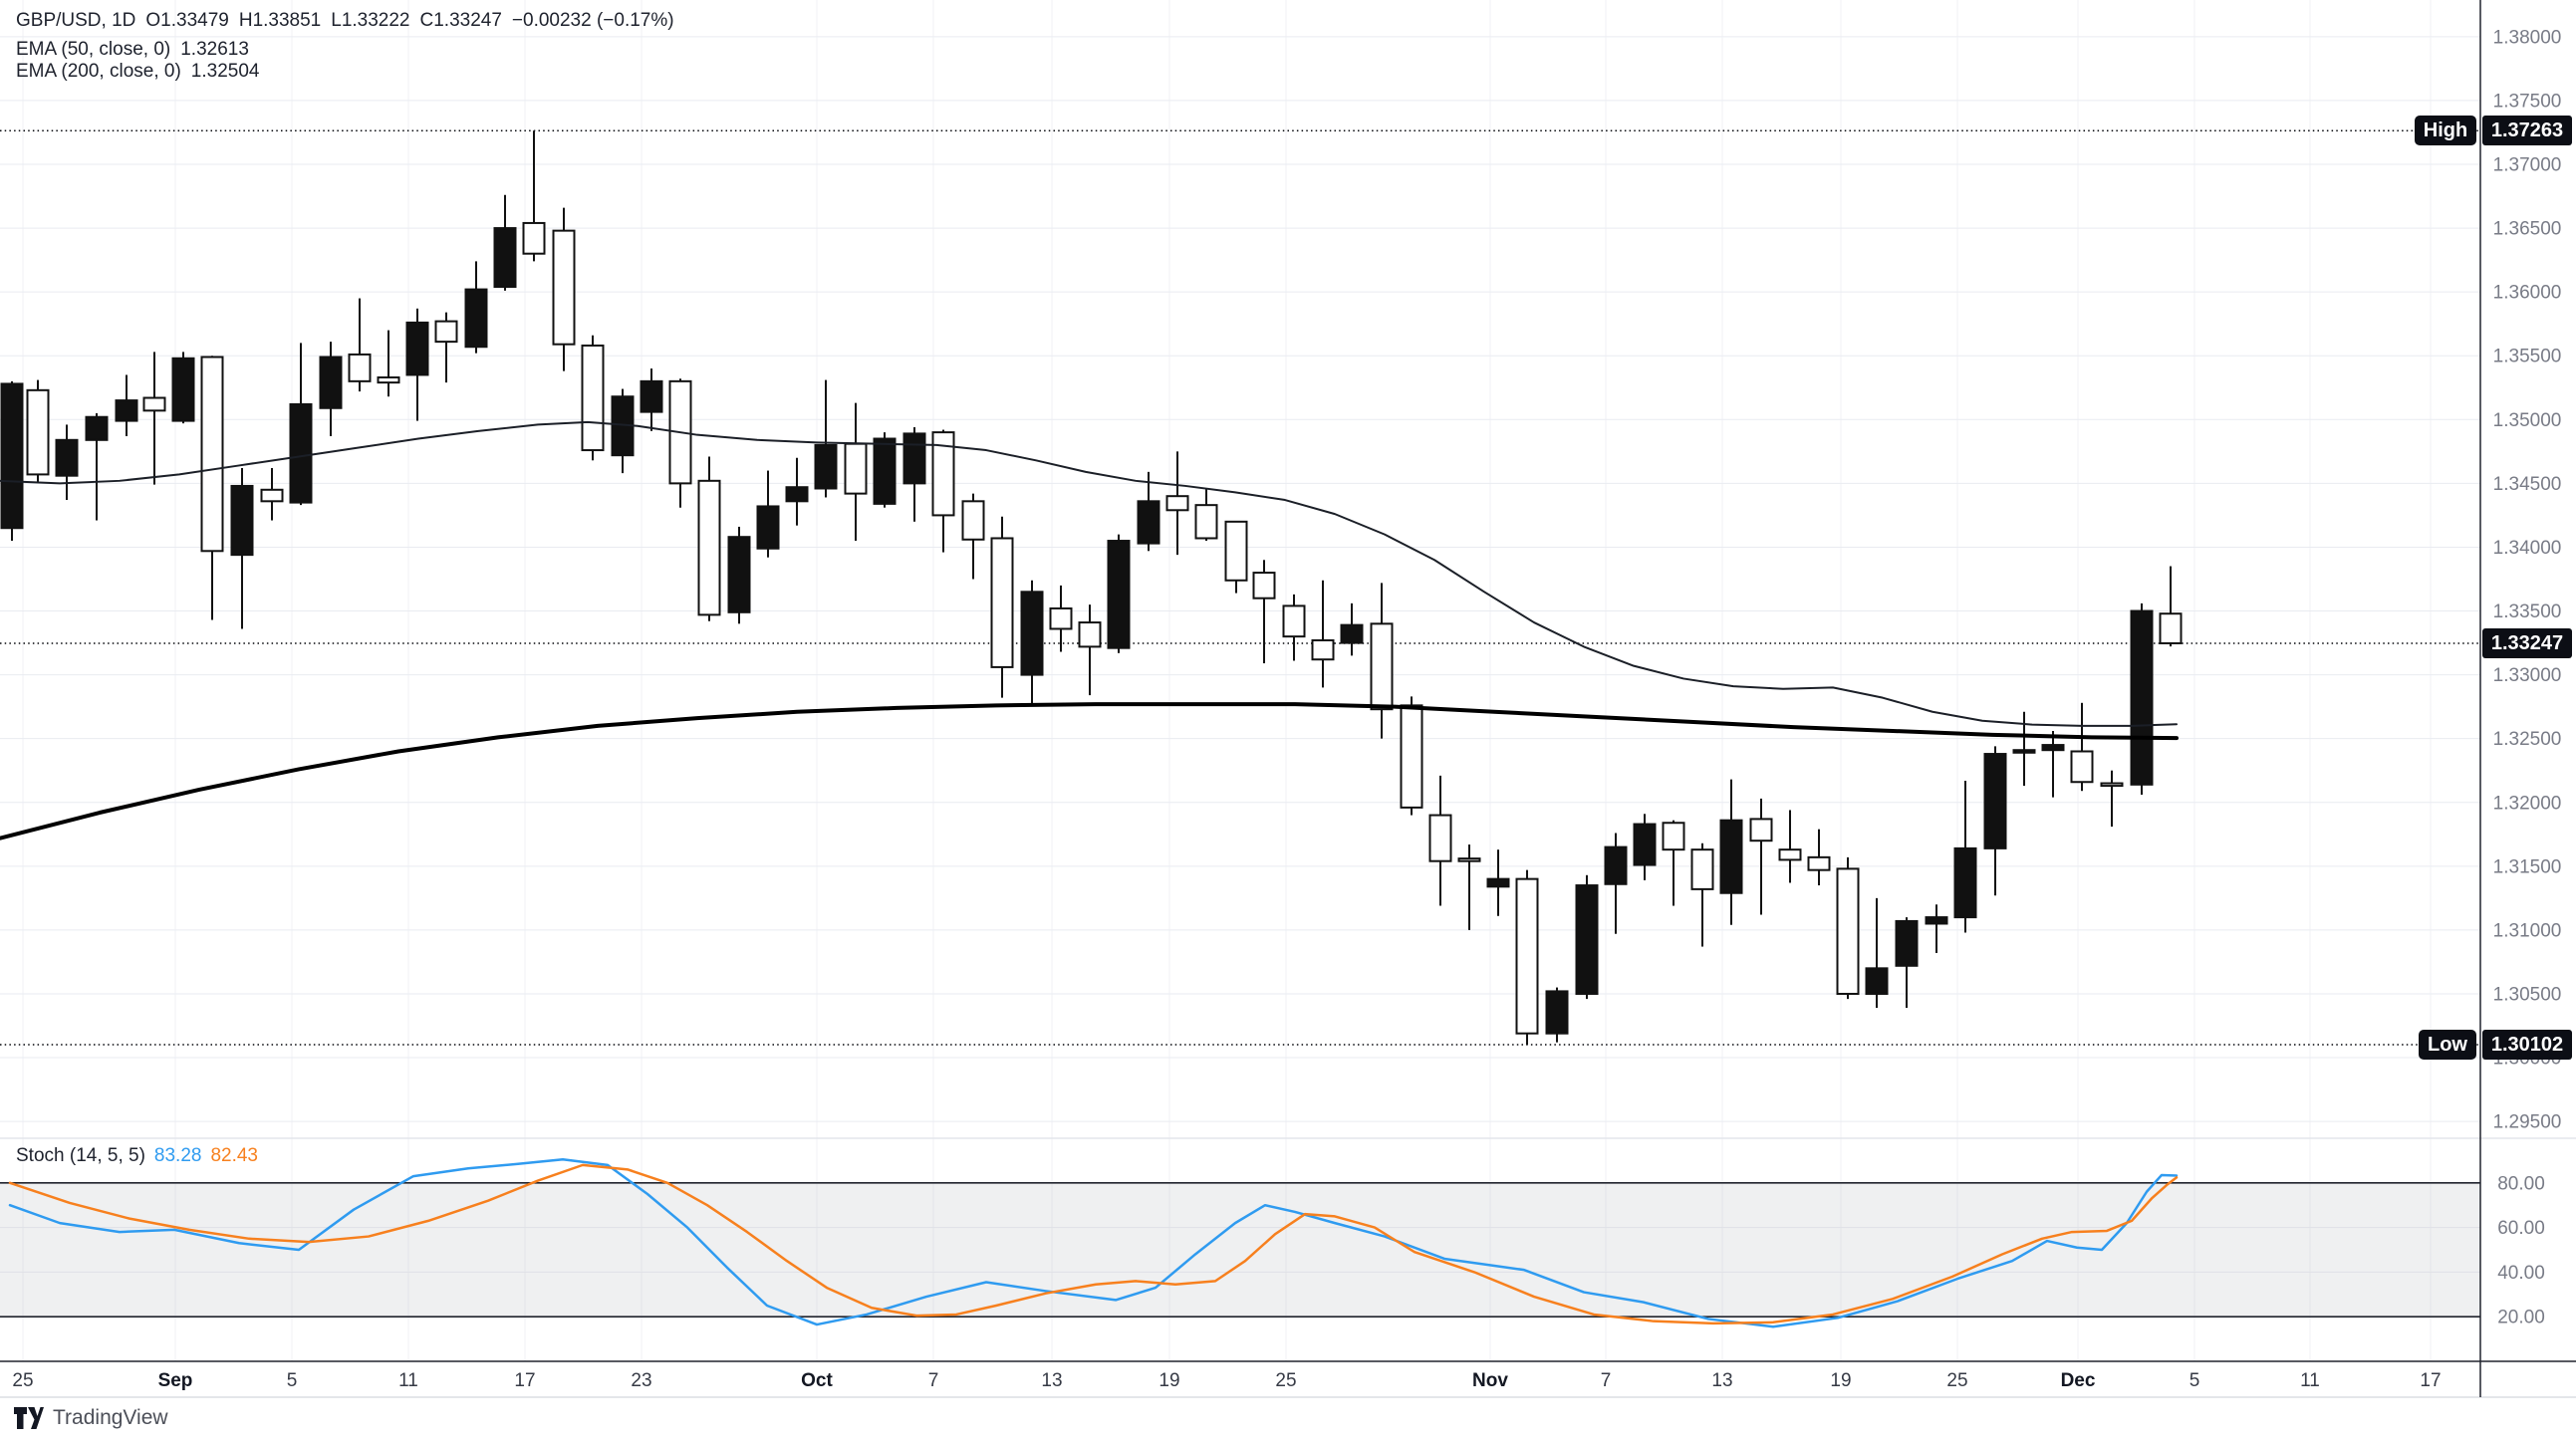 The image size is (2576, 1443). I want to click on stoch-axis-label: 40.00, so click(2521, 1273).